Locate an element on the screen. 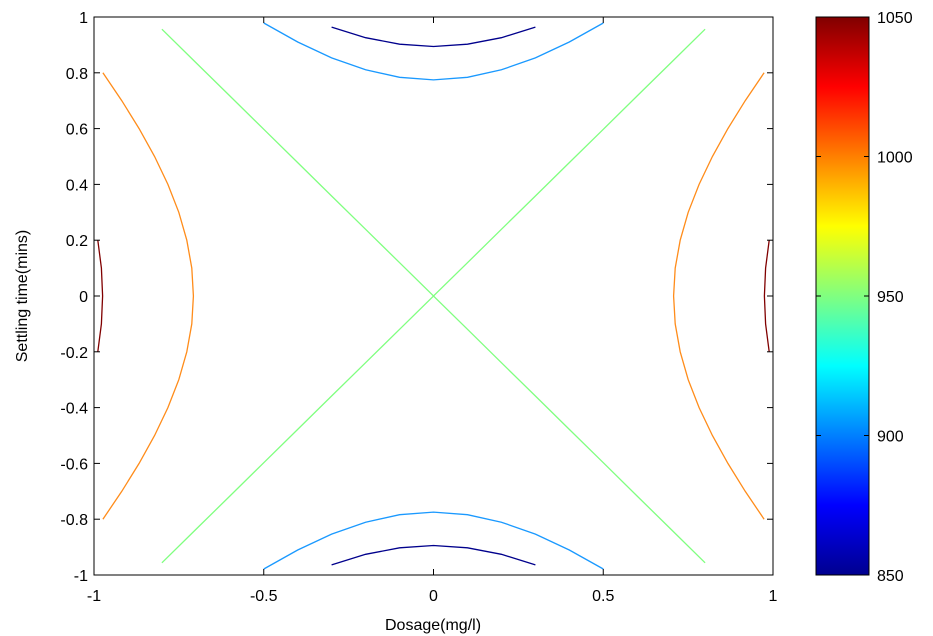 This screenshot has height=636, width=933. colorbar-tick-label: 1050 is located at coordinates (895, 18).